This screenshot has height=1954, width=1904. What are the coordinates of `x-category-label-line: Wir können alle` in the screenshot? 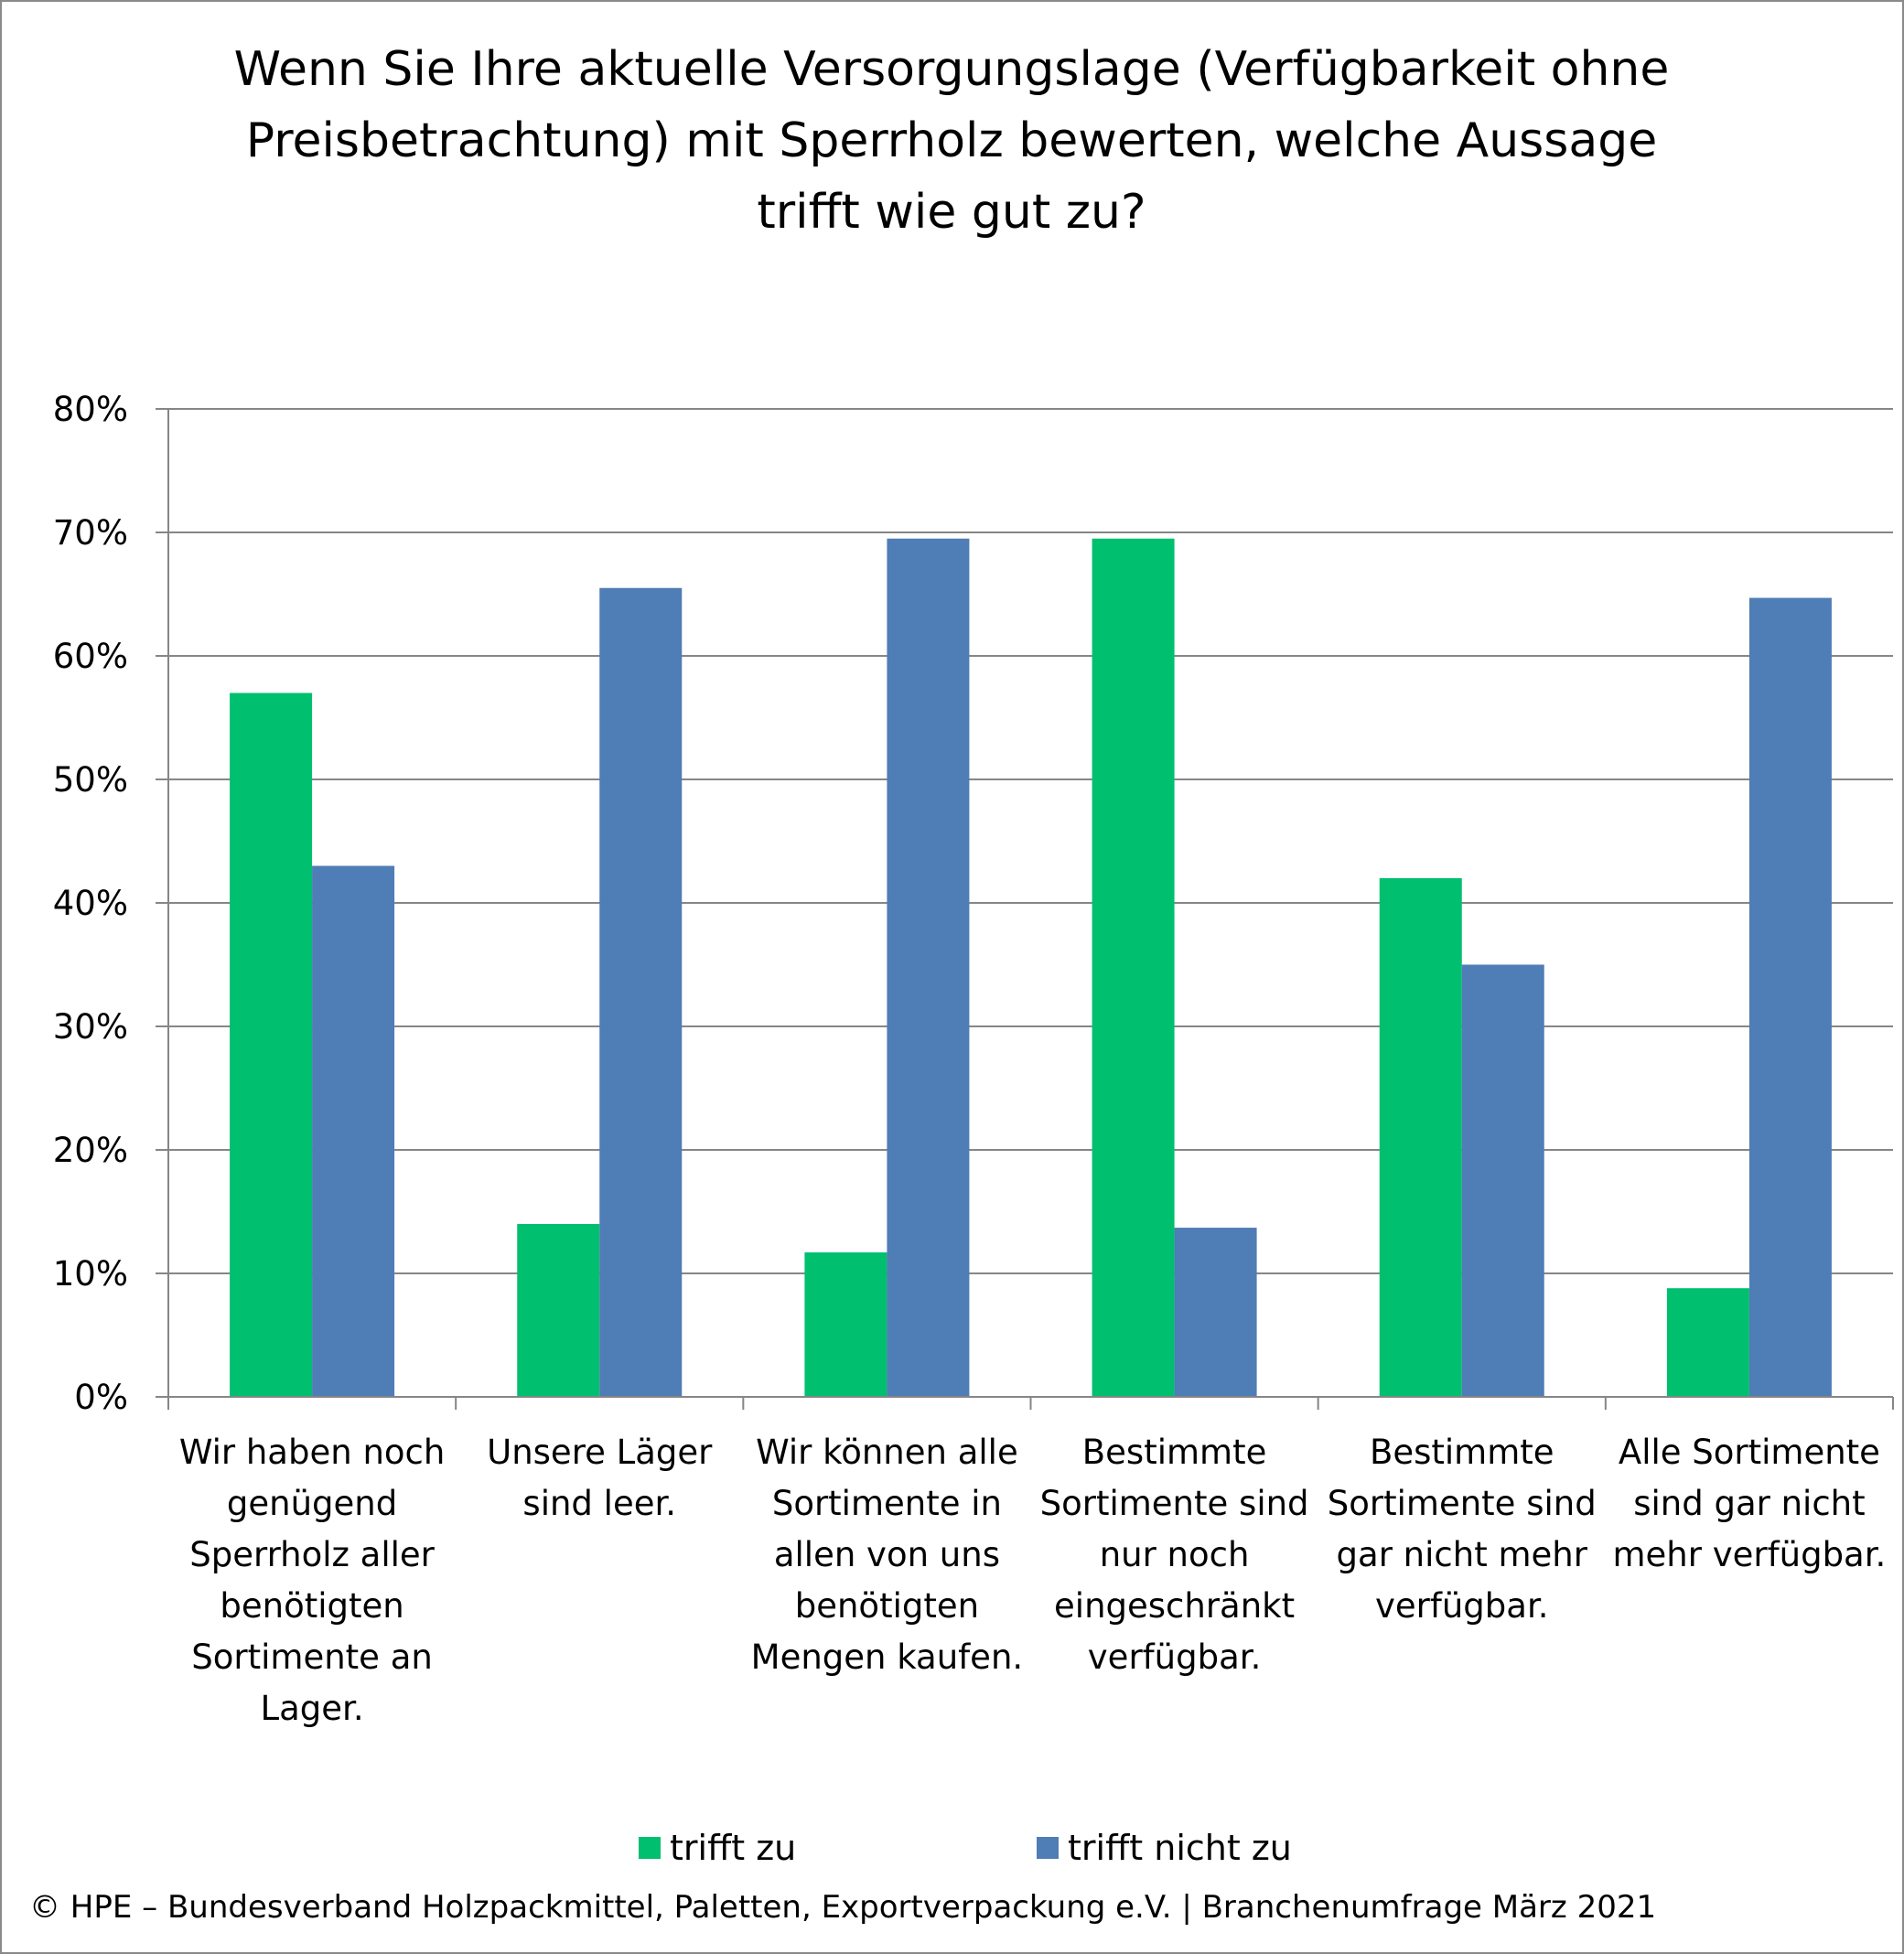 It's located at (887, 1452).